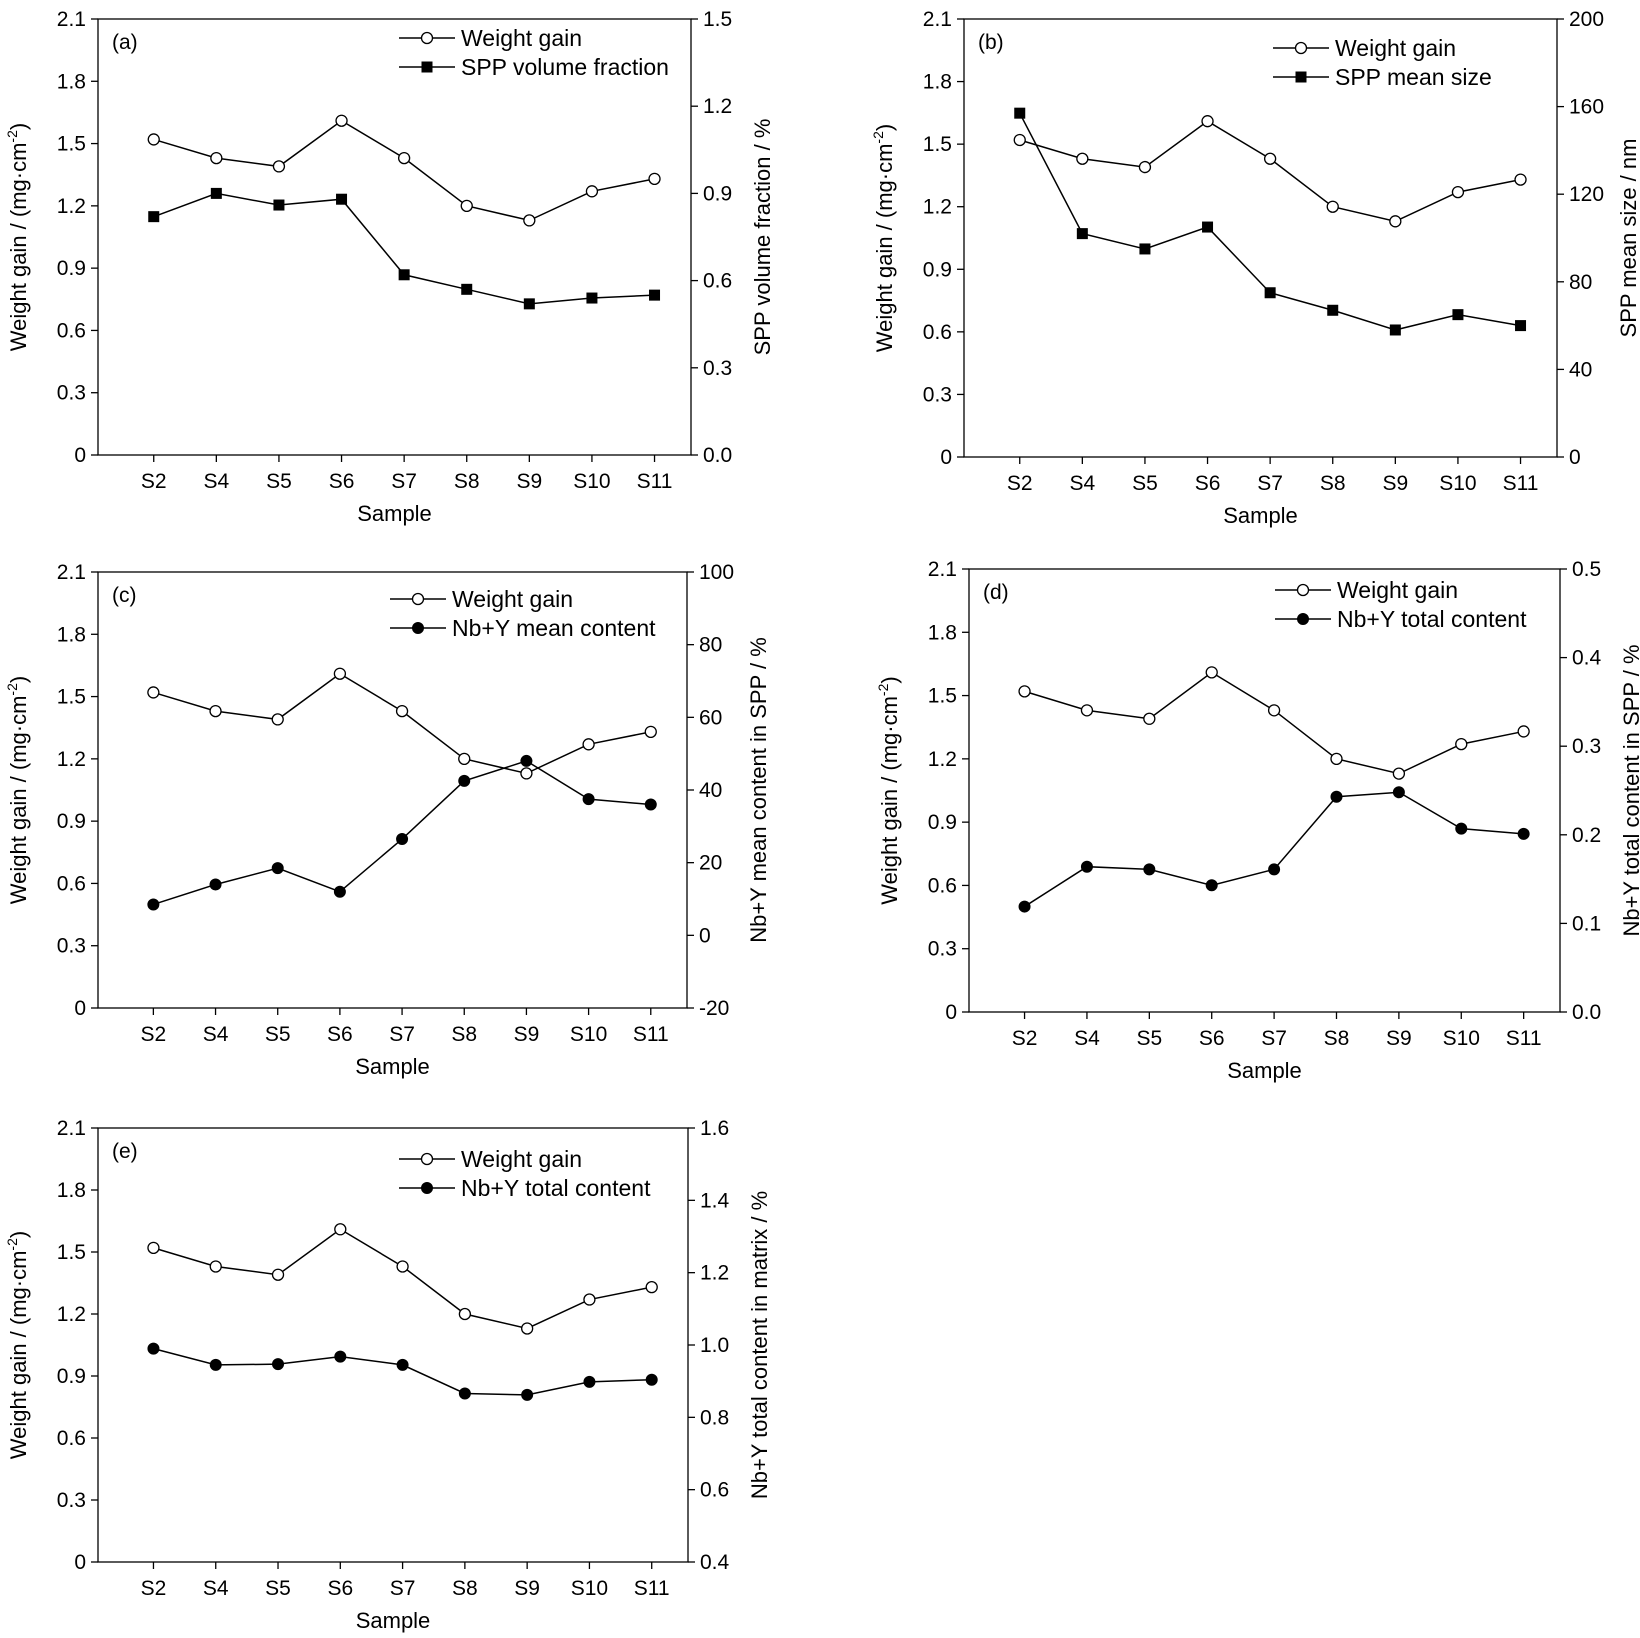 The height and width of the screenshot is (1638, 1640). I want to click on left-axis-label-sup: -2, so click(12, 1244).